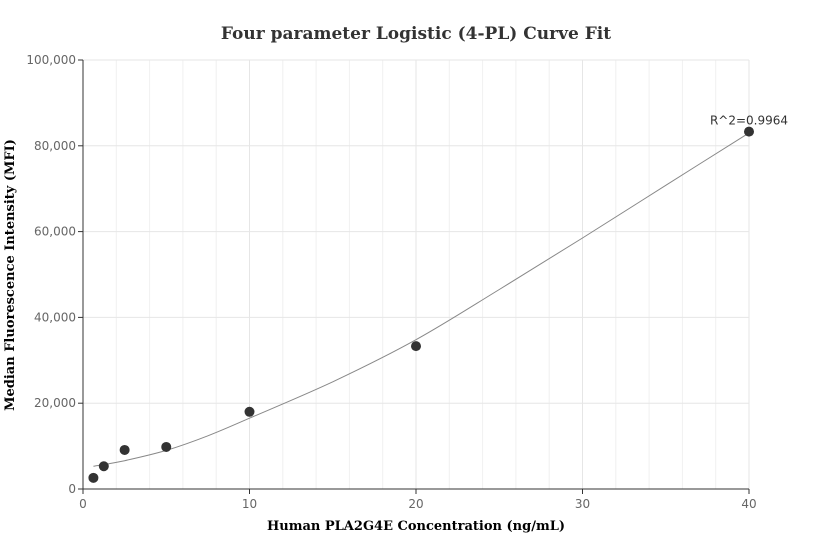  What do you see at coordinates (249, 504) in the screenshot?
I see `x-tick-label: 10` at bounding box center [249, 504].